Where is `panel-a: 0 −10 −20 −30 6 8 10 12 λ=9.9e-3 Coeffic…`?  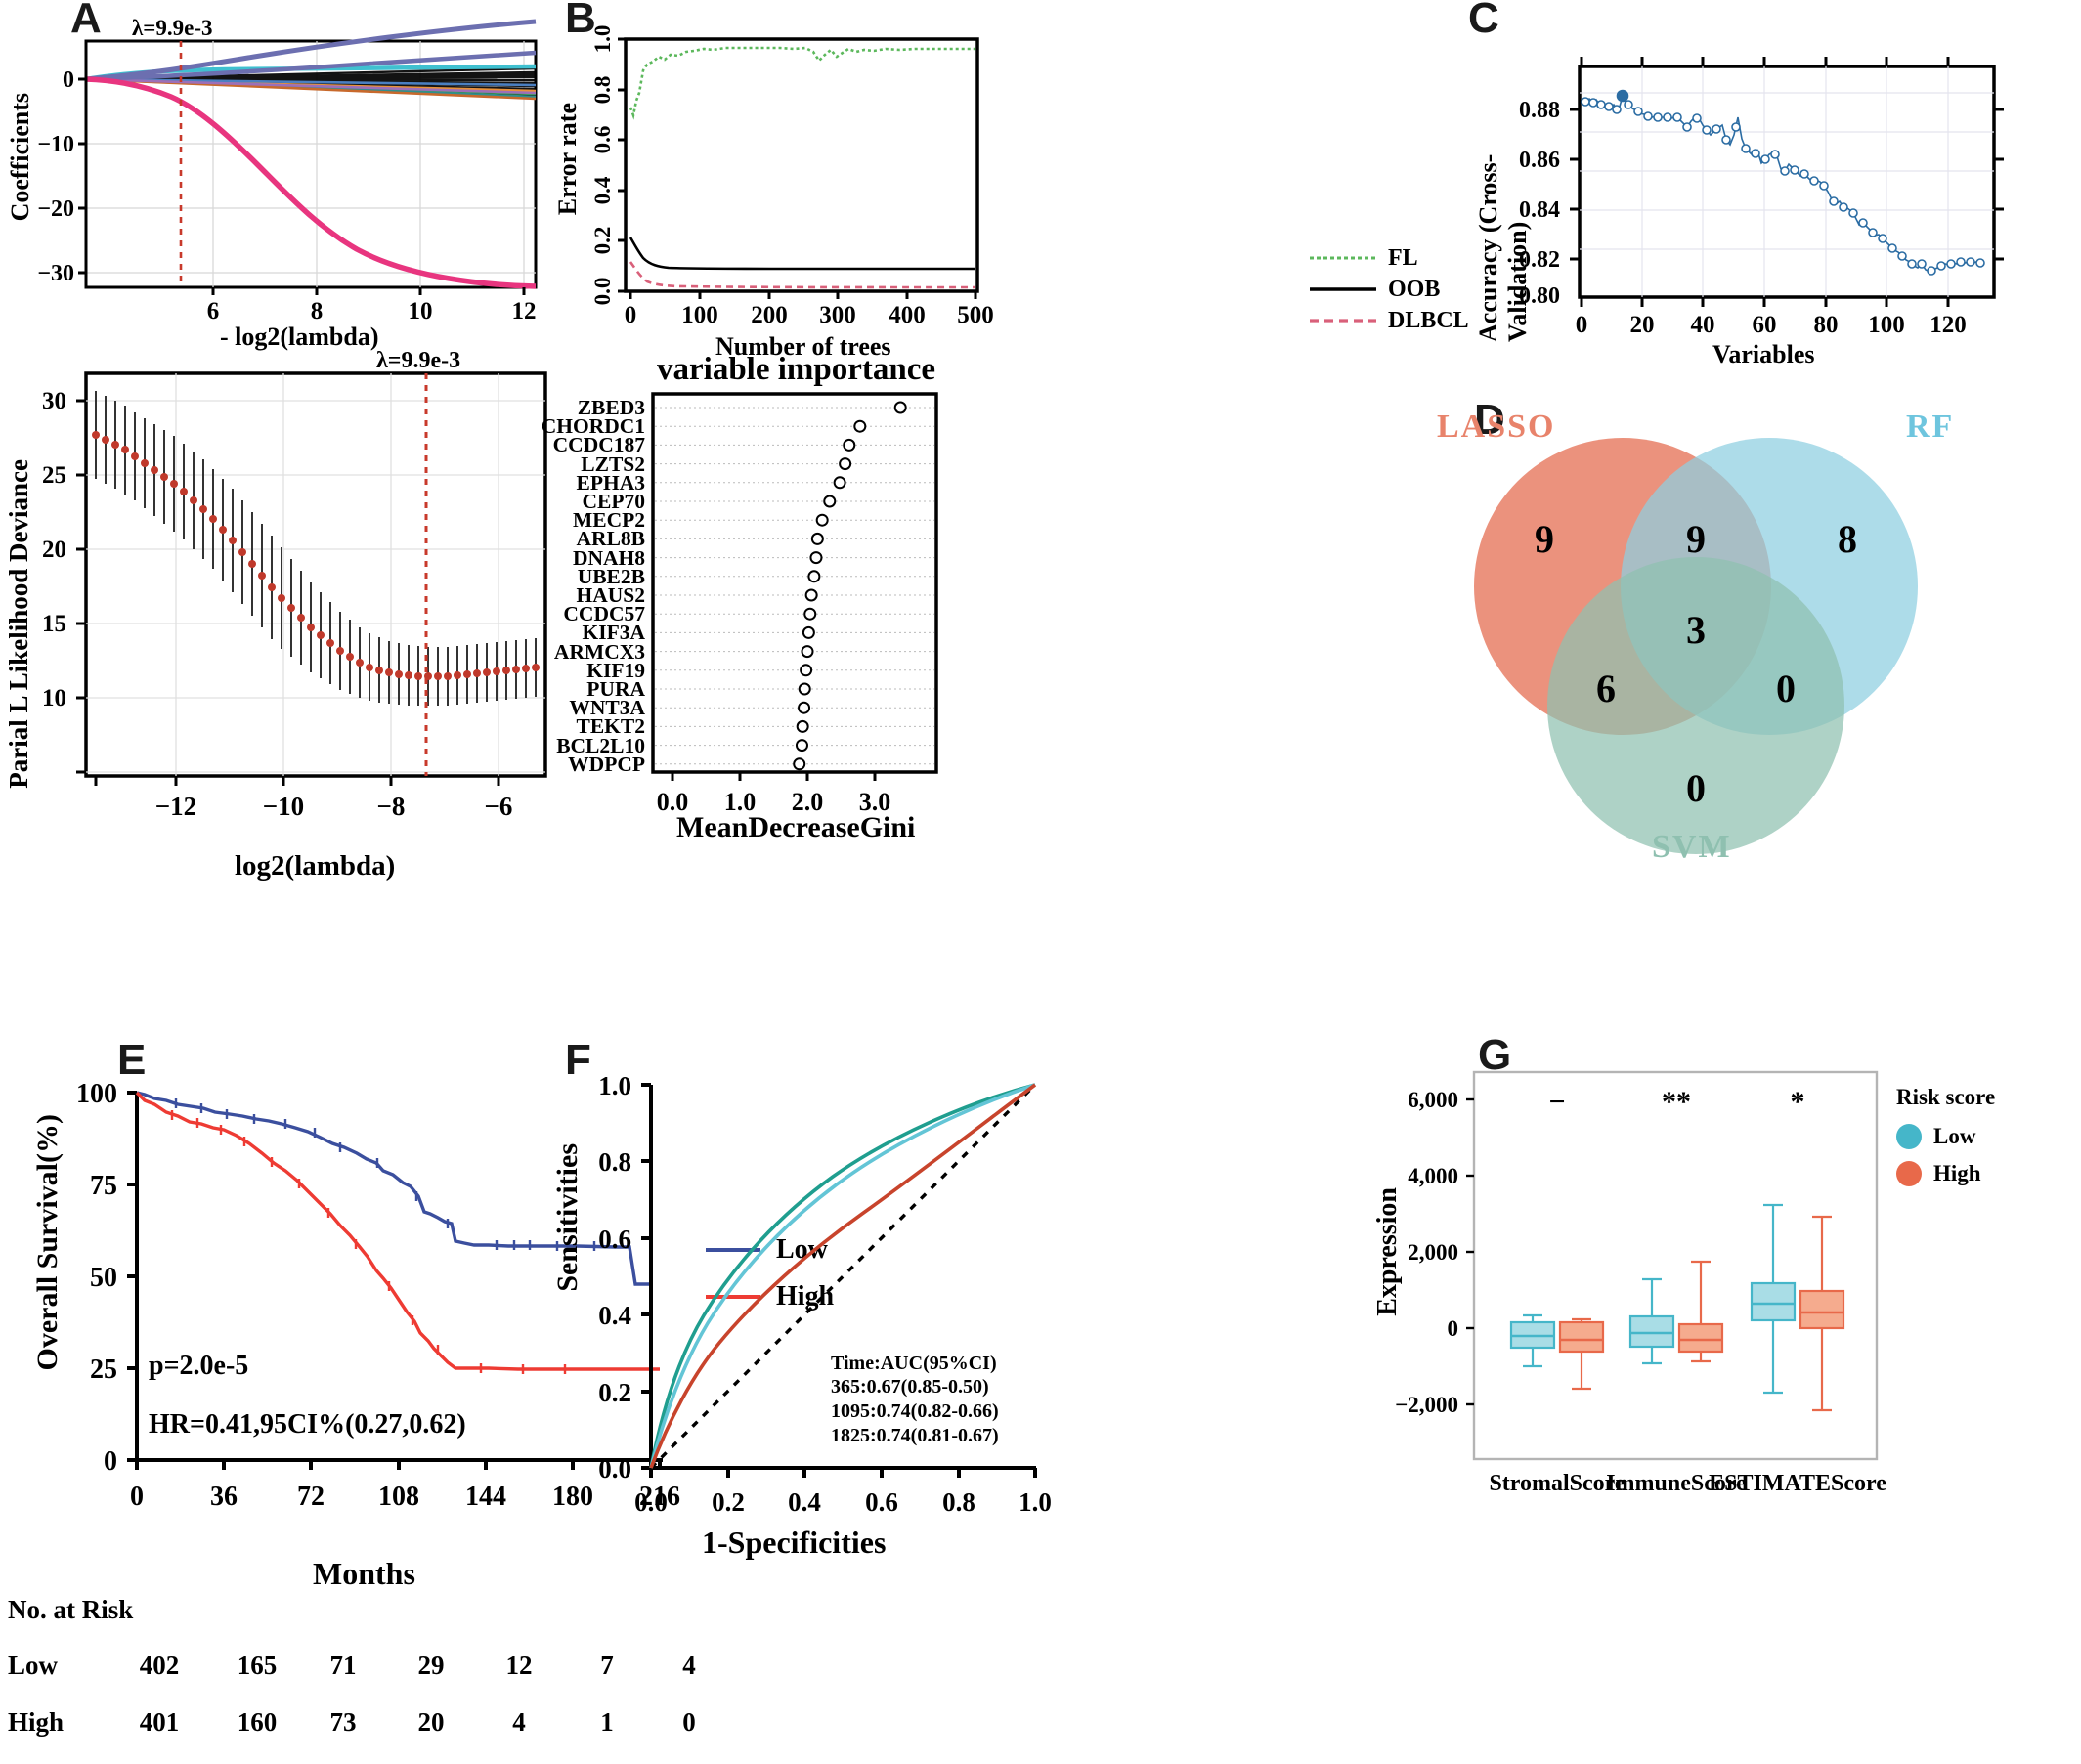 panel-a: 0 −10 −20 −30 6 8 10 12 λ=9.9e-3 Coeffic… is located at coordinates (274, 169).